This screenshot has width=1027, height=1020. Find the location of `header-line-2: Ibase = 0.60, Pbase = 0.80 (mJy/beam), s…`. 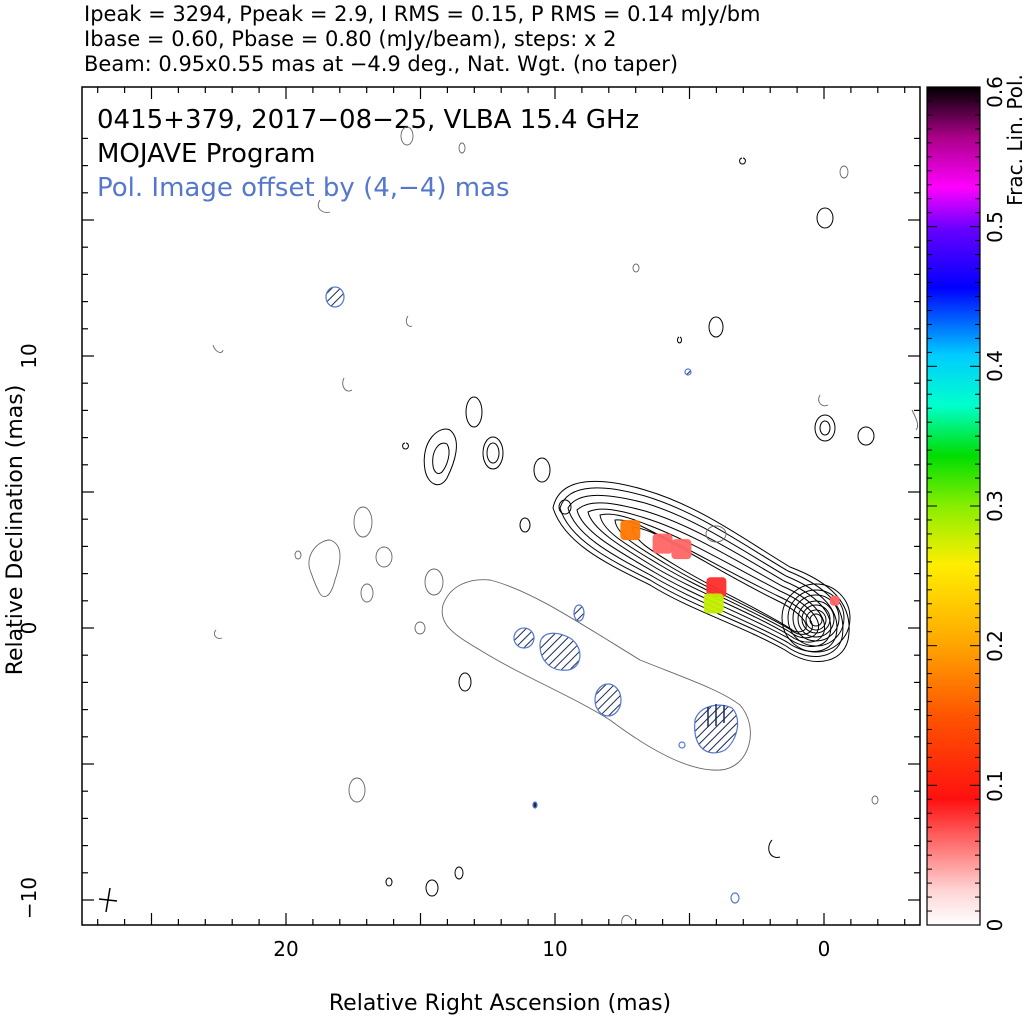

header-line-2: Ibase = 0.60, Pbase = 0.80 (mJy/beam), s… is located at coordinates (350, 39).